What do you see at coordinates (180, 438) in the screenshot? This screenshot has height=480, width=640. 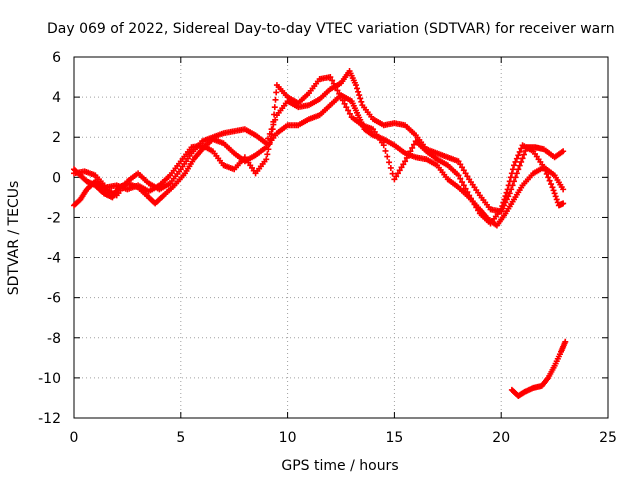 I see `x-tick-label: 5` at bounding box center [180, 438].